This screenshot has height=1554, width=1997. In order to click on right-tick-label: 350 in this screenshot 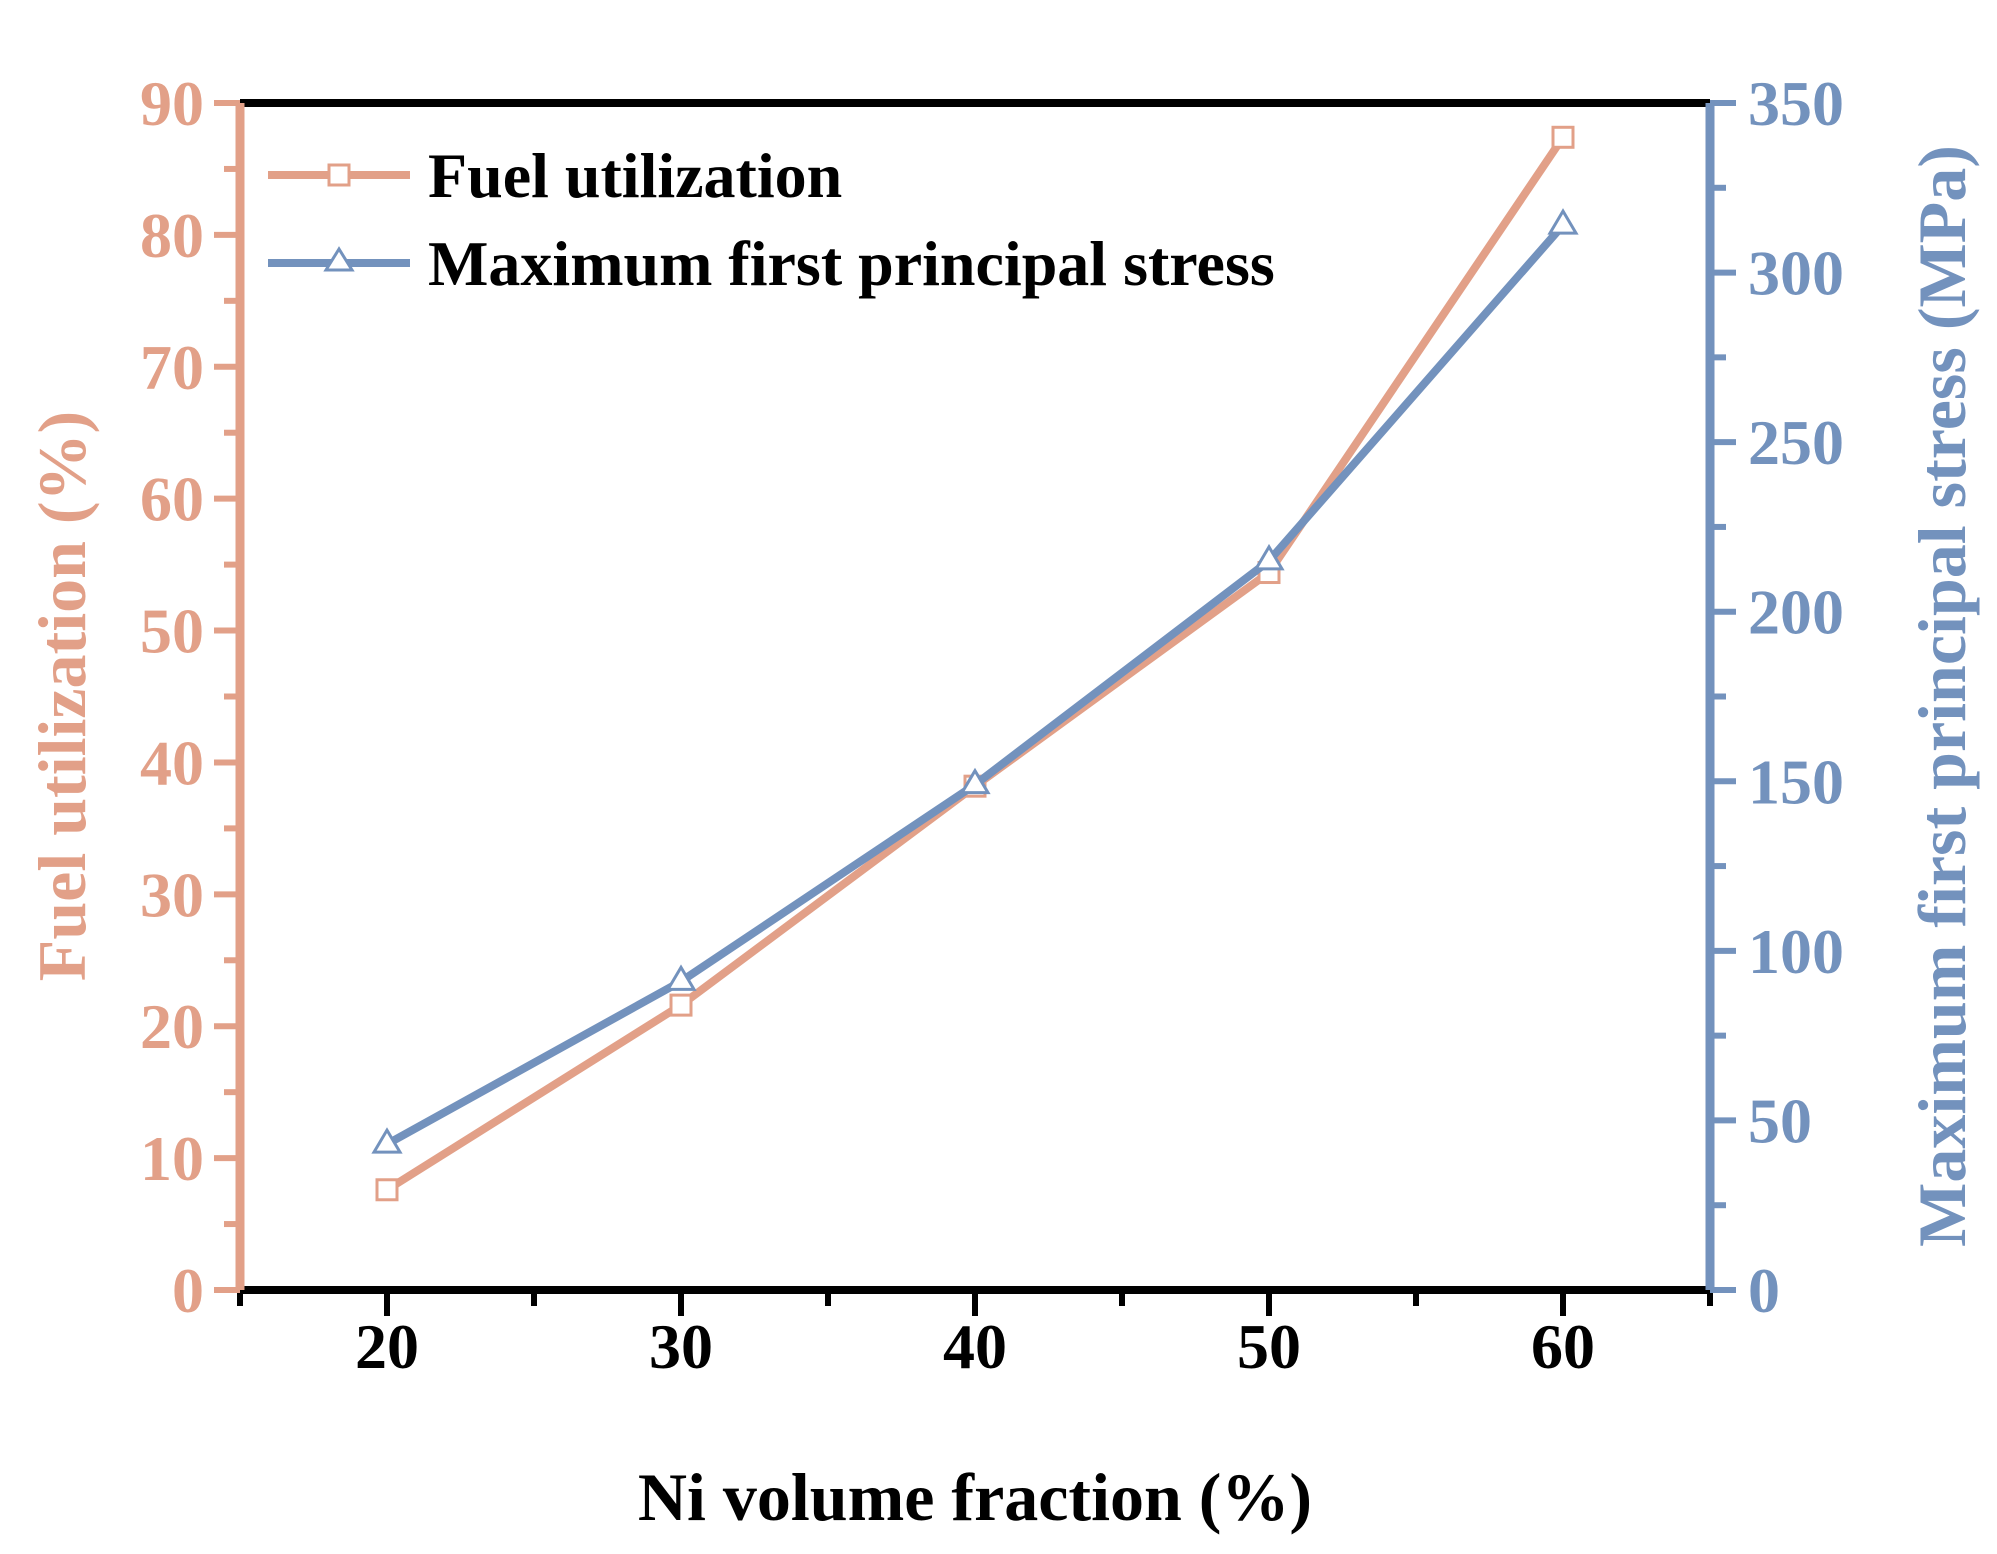, I will do `click(1796, 103)`.